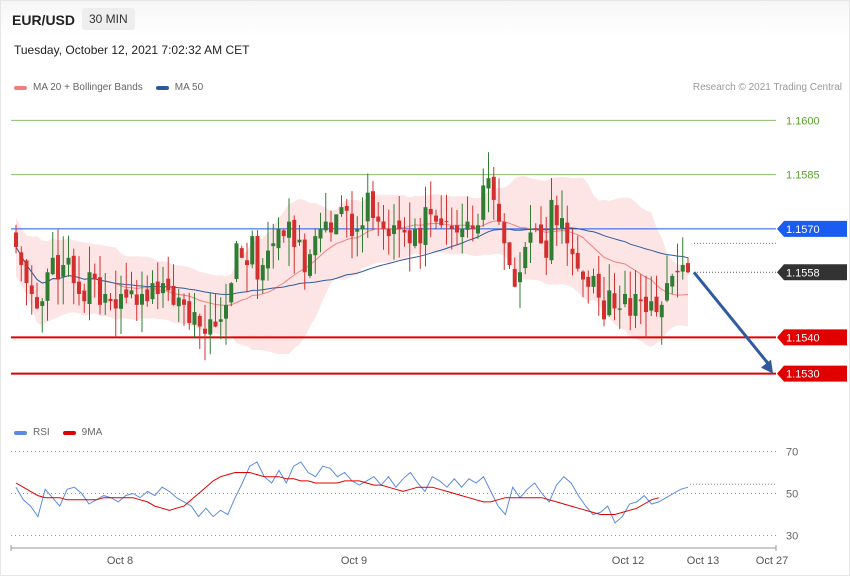  Describe the element at coordinates (108, 19) in the screenshot. I see `interval-badge: 30 MIN` at that location.